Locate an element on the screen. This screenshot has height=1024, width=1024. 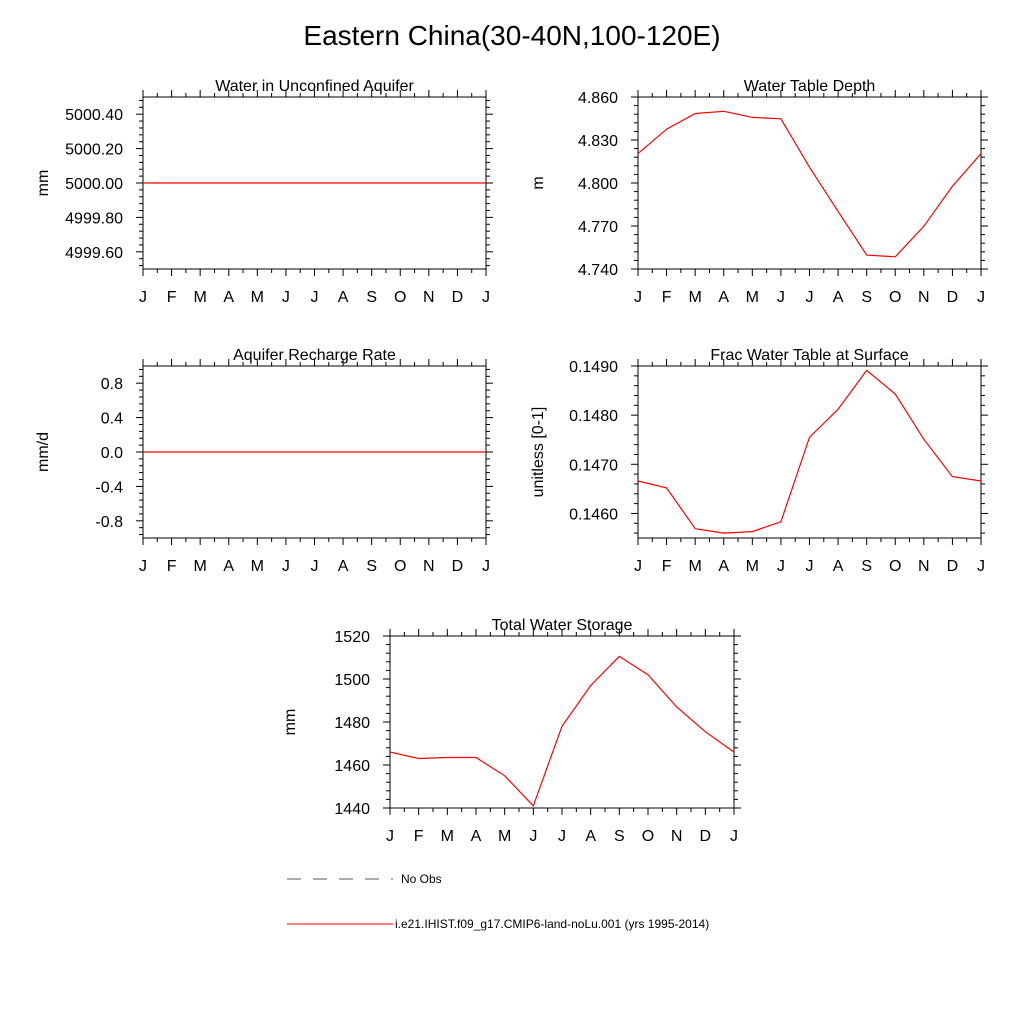
y-tick-label: 0.8 is located at coordinates (112, 384).